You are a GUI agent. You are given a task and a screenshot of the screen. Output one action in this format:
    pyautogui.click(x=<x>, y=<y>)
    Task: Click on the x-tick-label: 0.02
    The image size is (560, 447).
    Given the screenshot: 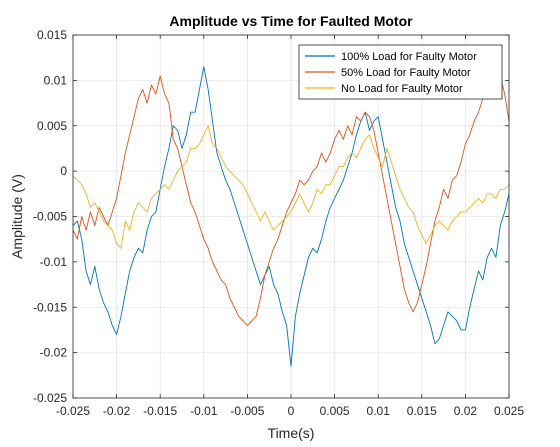 What is the action you would take?
    pyautogui.click(x=466, y=411)
    